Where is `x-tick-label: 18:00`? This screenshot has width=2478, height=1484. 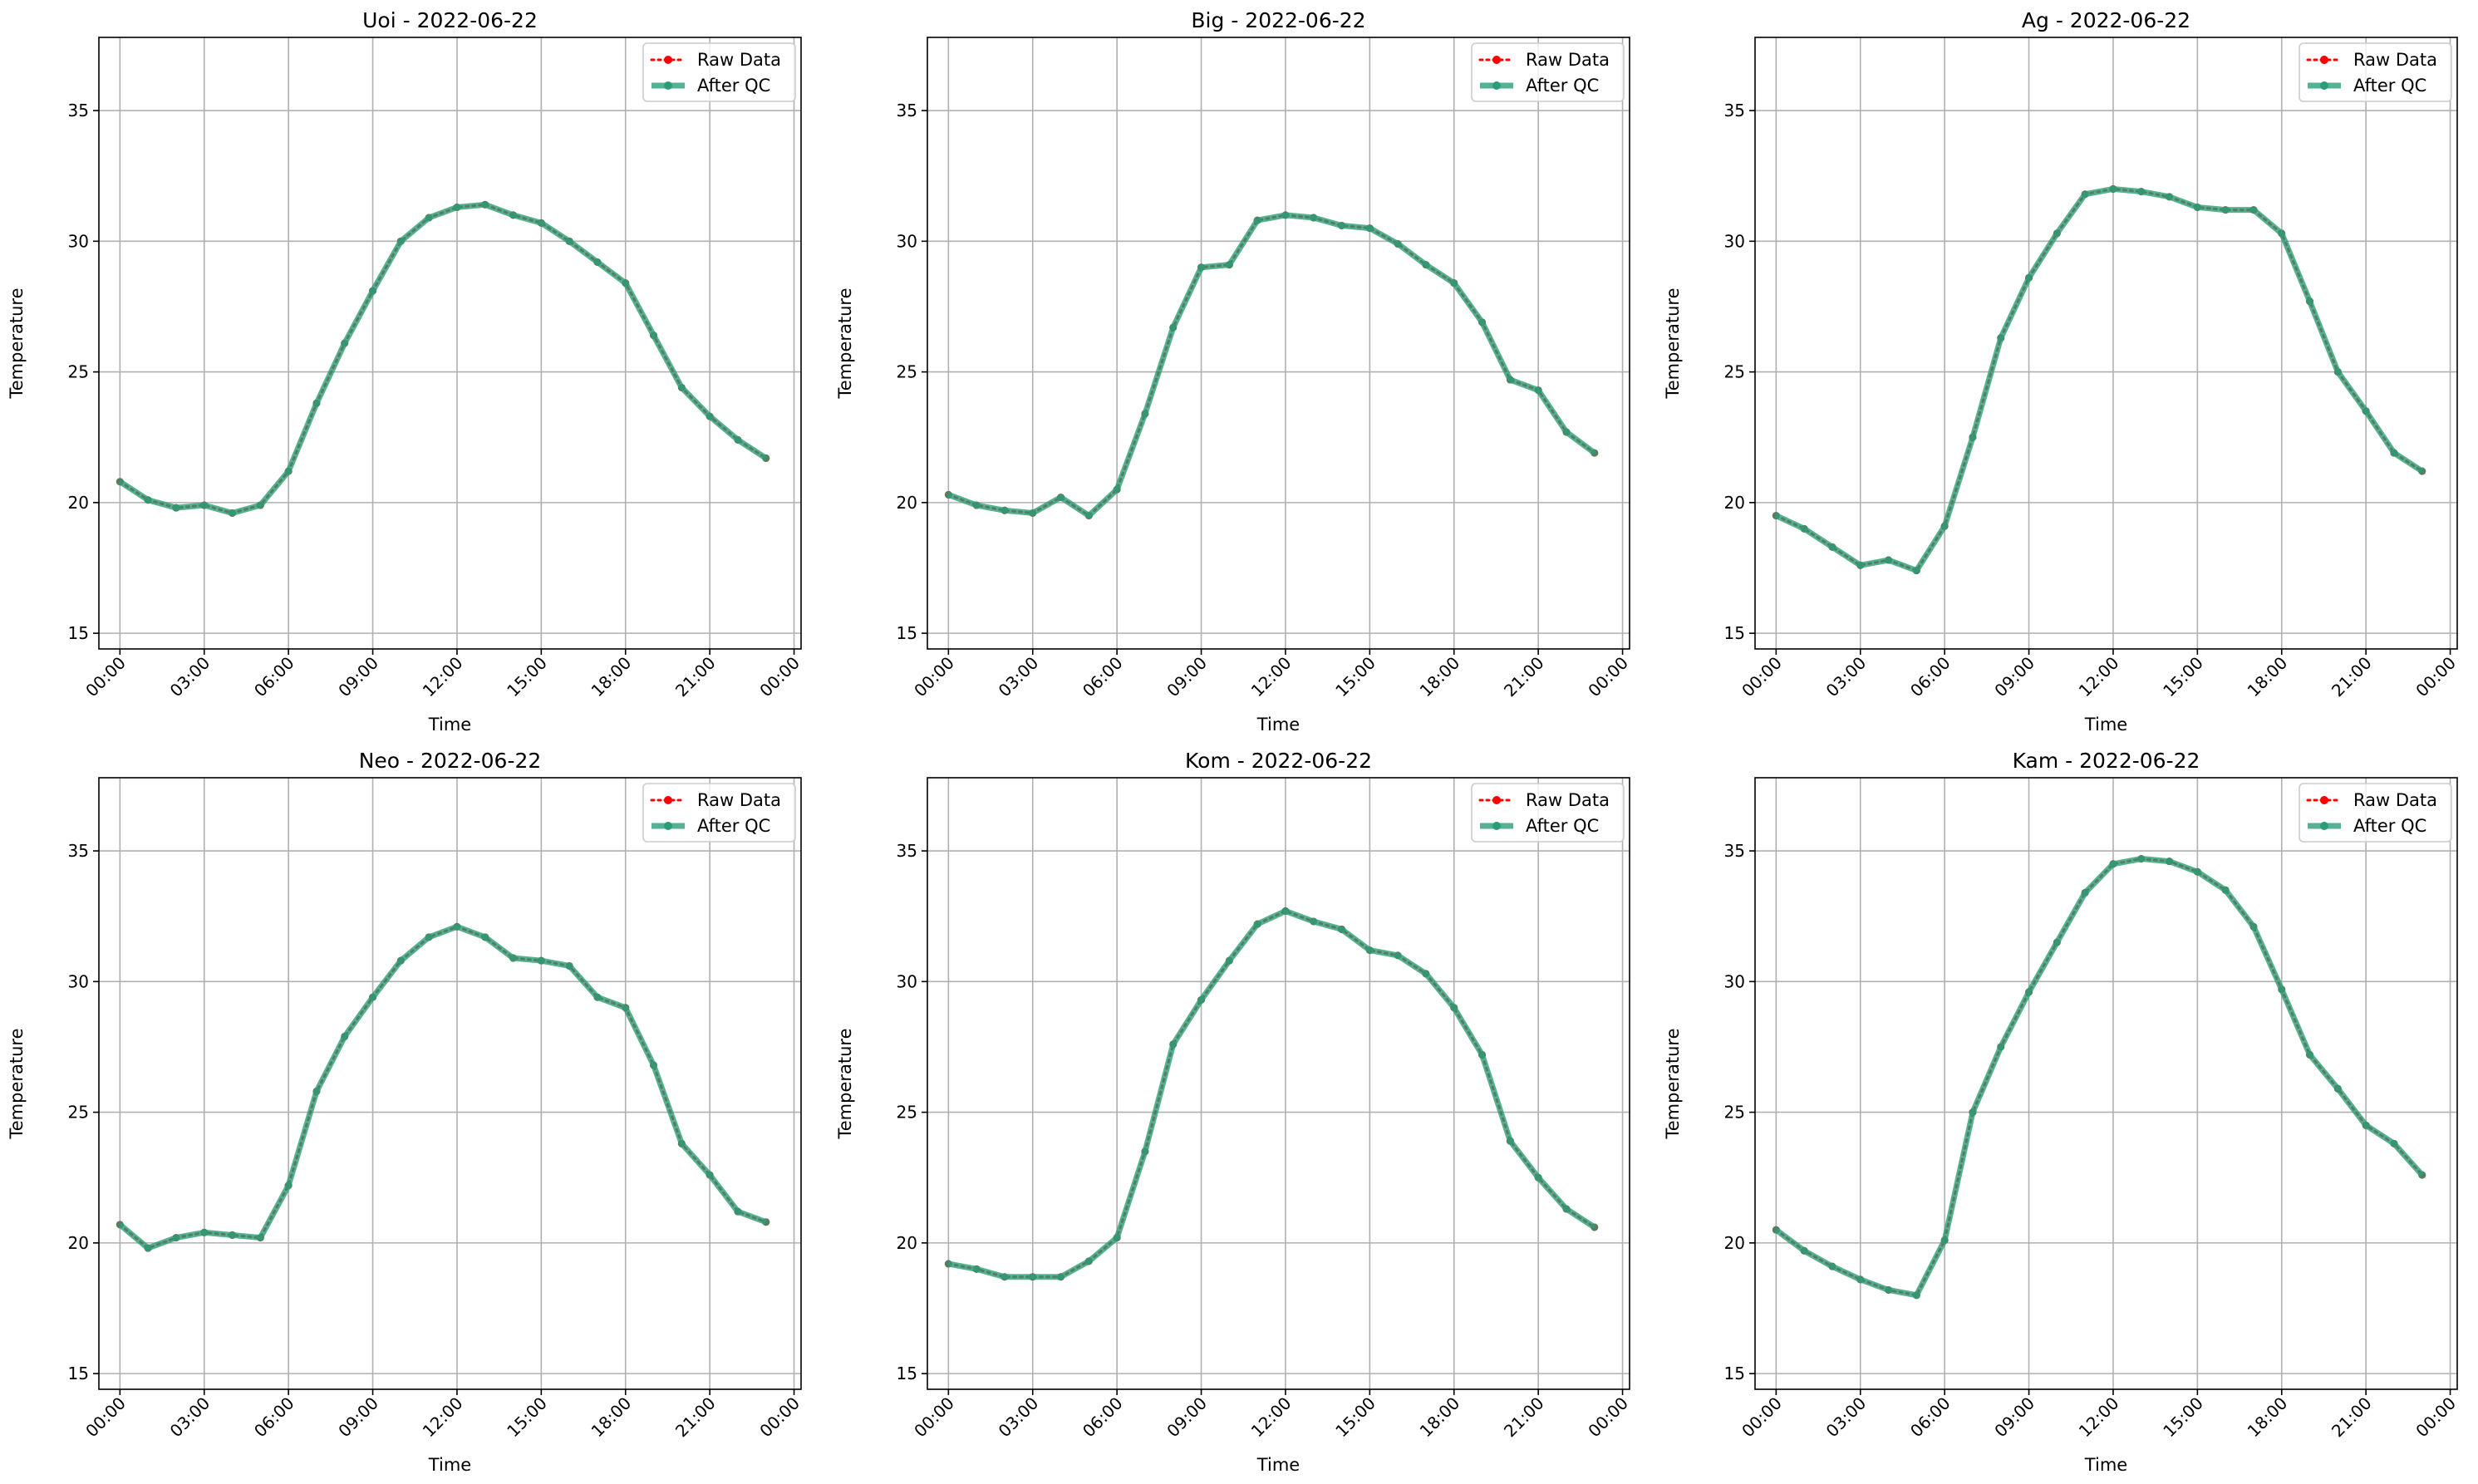
x-tick-label: 18:00 is located at coordinates (612, 677).